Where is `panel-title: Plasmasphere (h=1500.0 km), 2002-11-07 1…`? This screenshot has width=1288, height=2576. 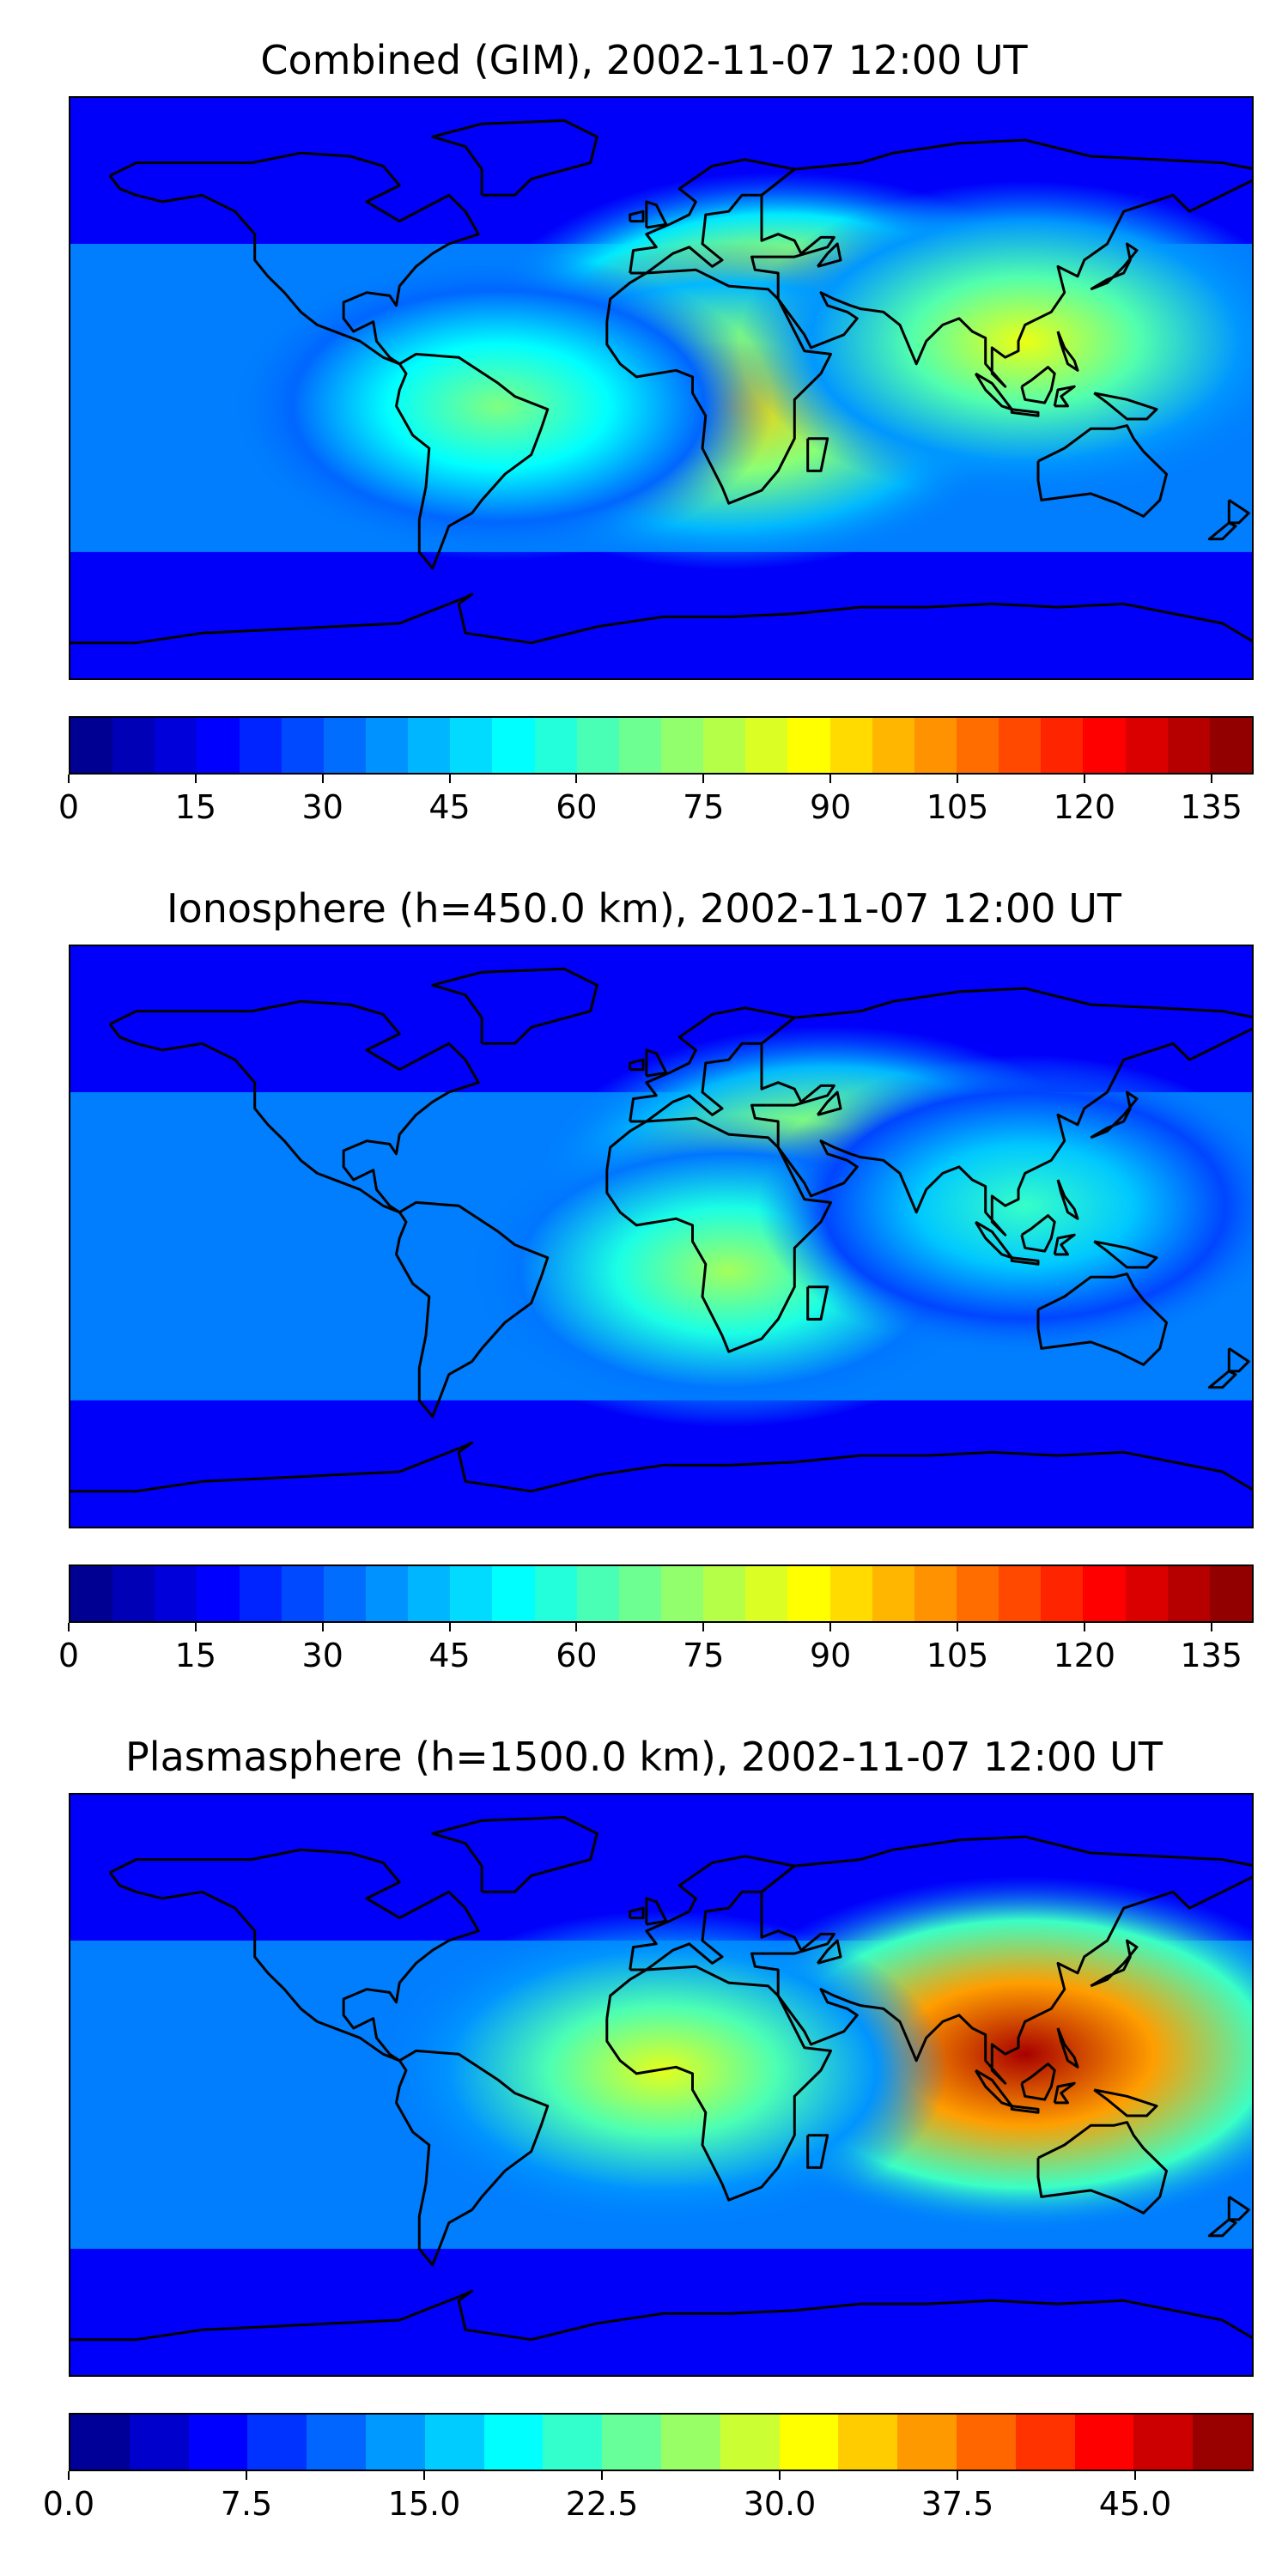 panel-title: Plasmasphere (h=1500.0 km), 2002-11-07 1… is located at coordinates (644, 1757).